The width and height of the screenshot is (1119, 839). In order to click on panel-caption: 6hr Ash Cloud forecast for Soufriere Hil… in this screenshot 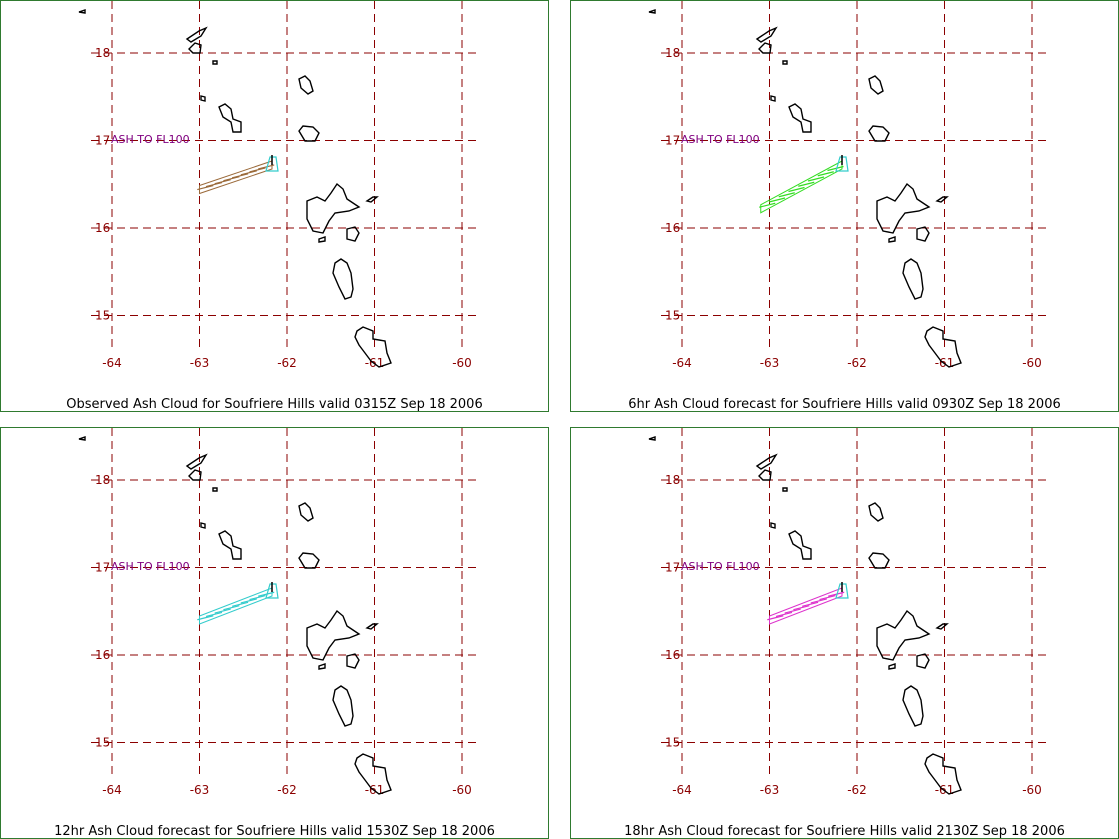, I will do `click(844, 404)`.